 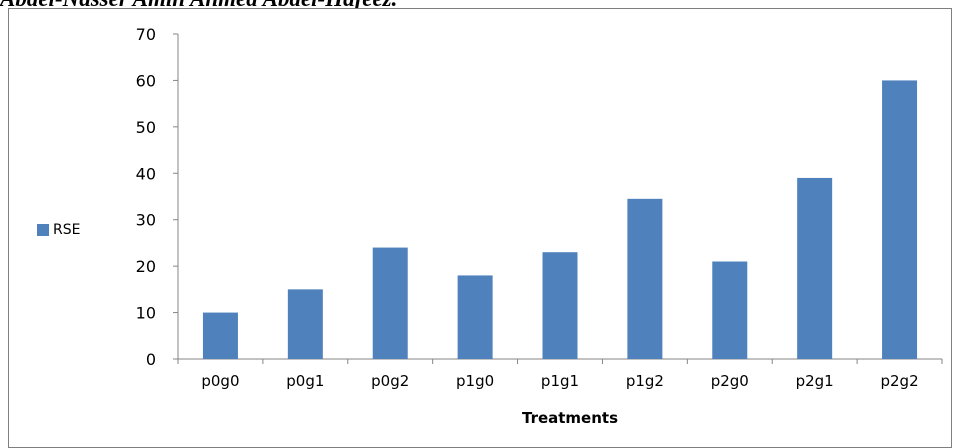 What do you see at coordinates (146, 173) in the screenshot?
I see `y-tick-label: 40` at bounding box center [146, 173].